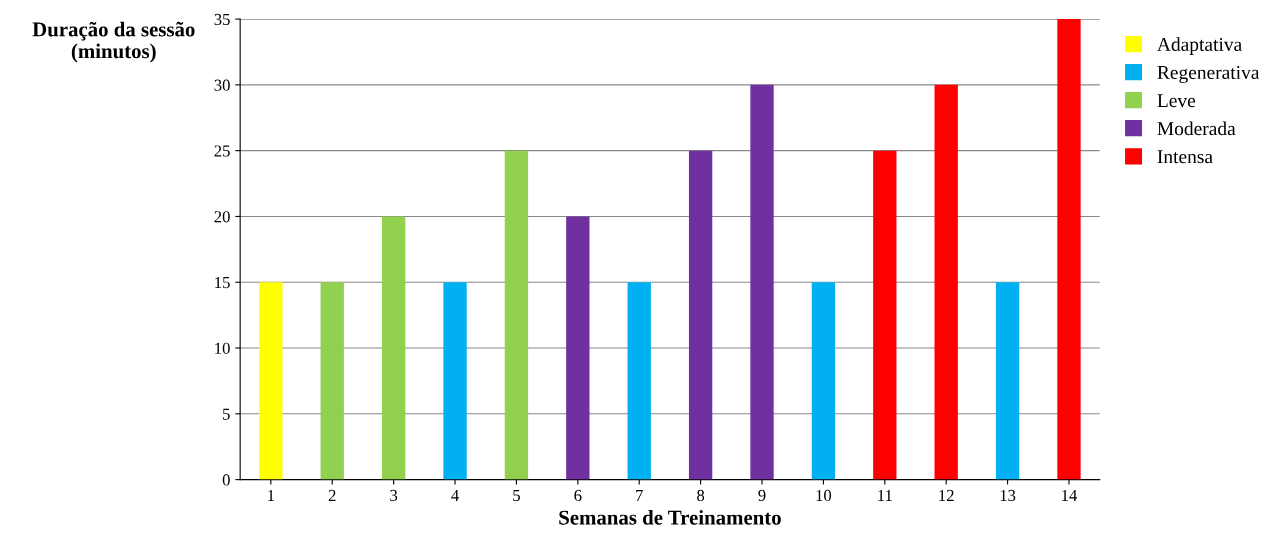  Describe the element at coordinates (946, 495) in the screenshot. I see `x-tick-label: 12` at that location.